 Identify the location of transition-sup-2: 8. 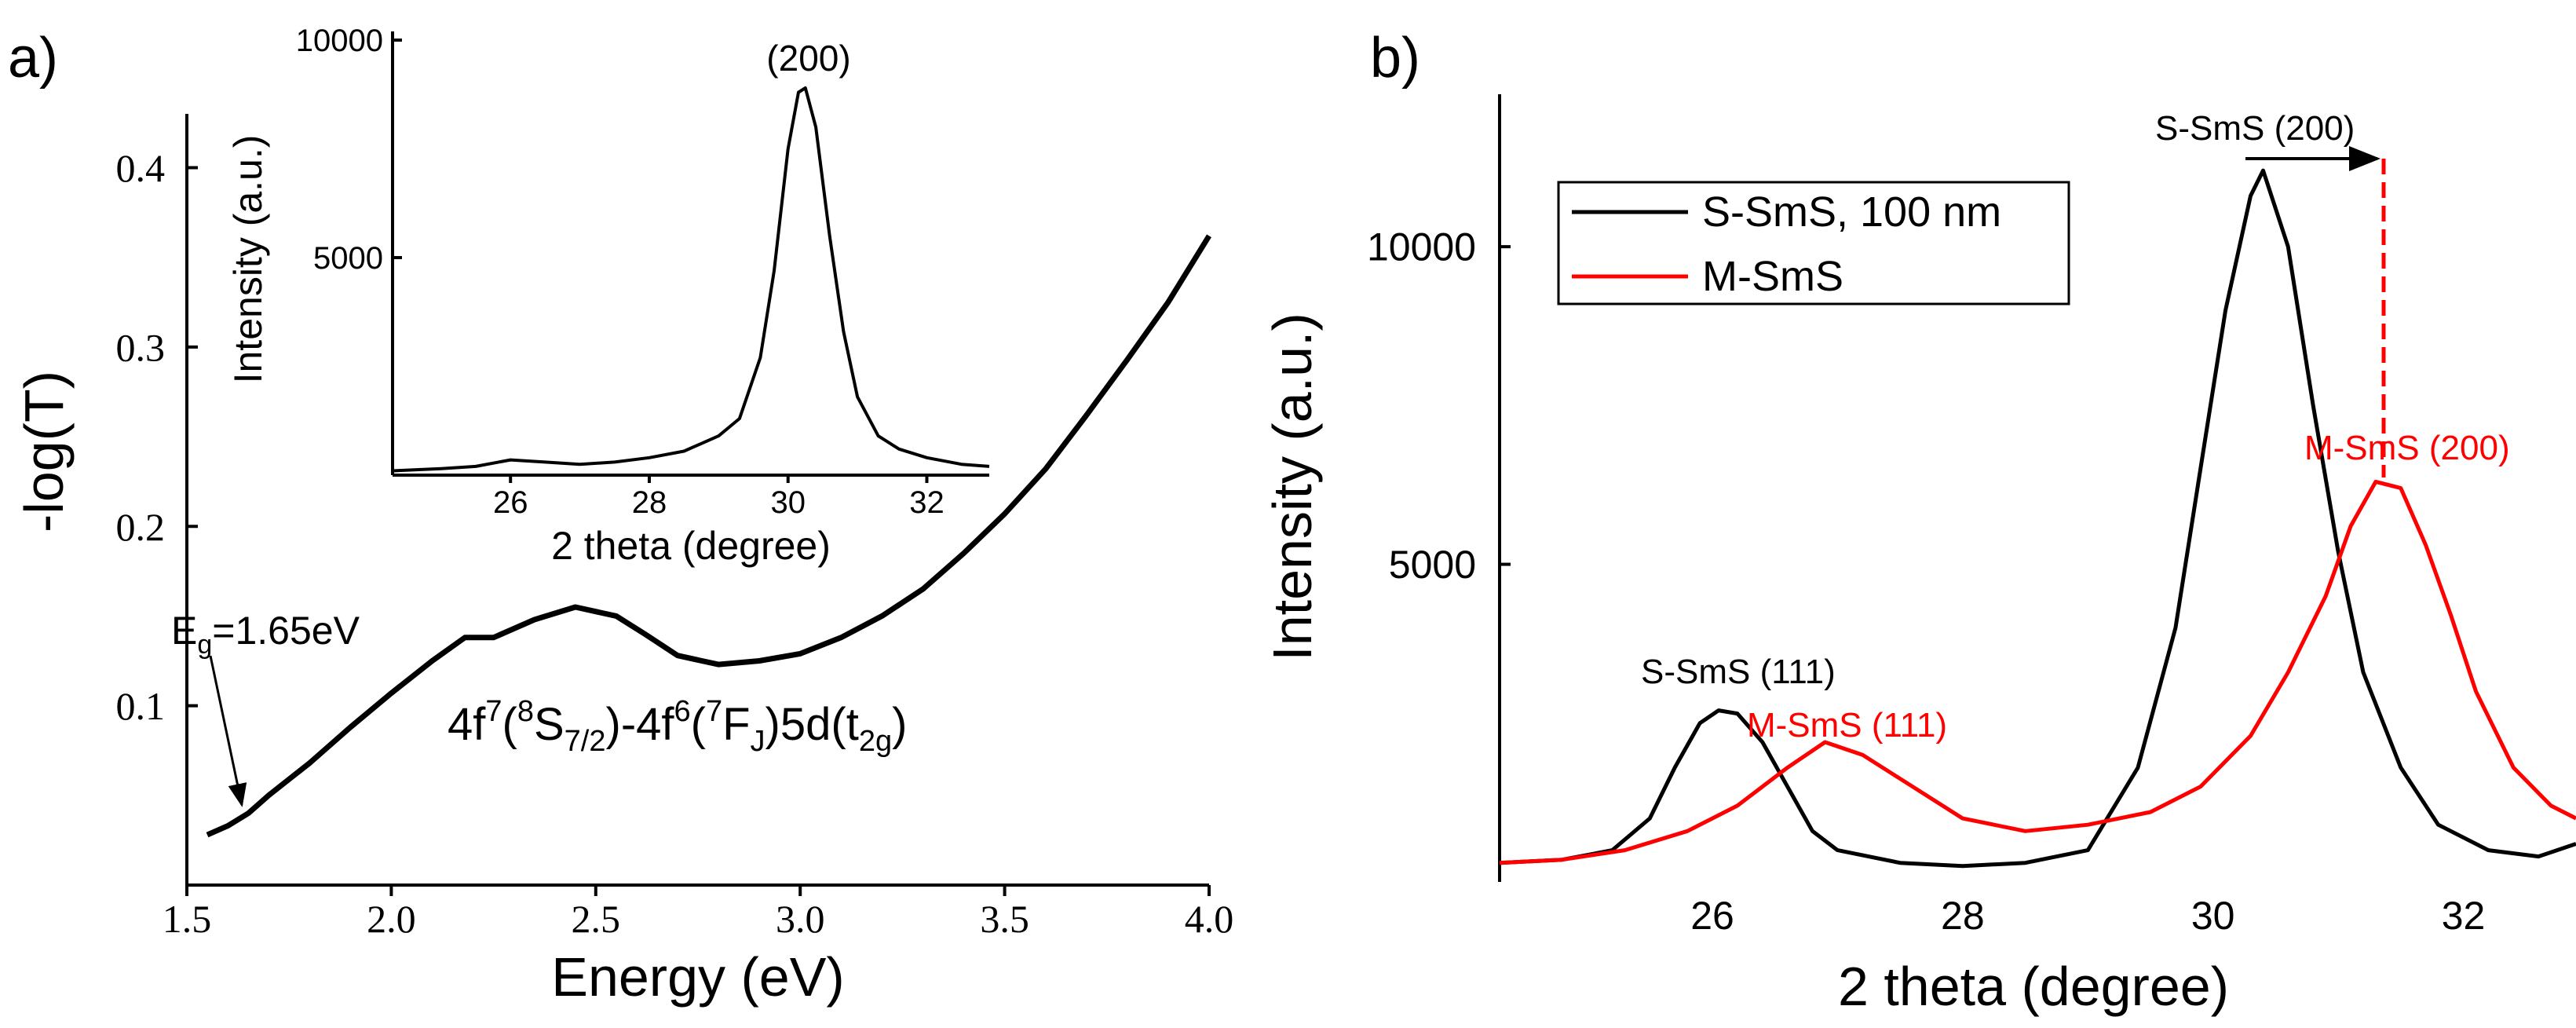
(525, 711).